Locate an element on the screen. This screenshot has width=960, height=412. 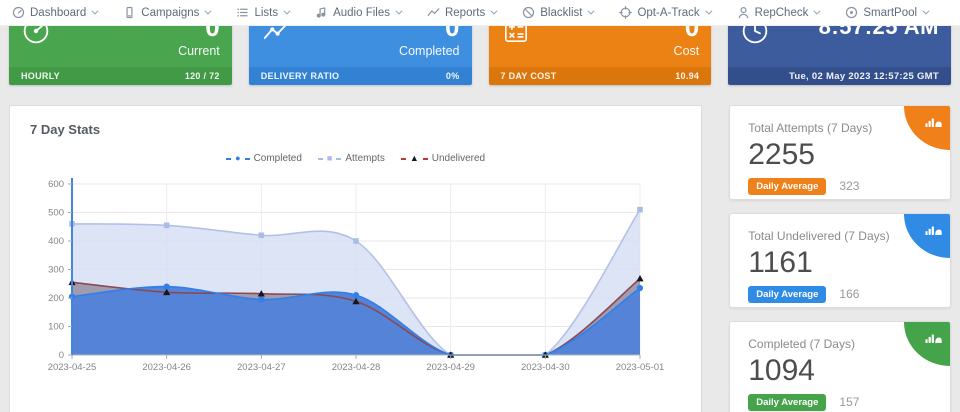
legend-item-attempts: ■ Attempts is located at coordinates (351, 158).